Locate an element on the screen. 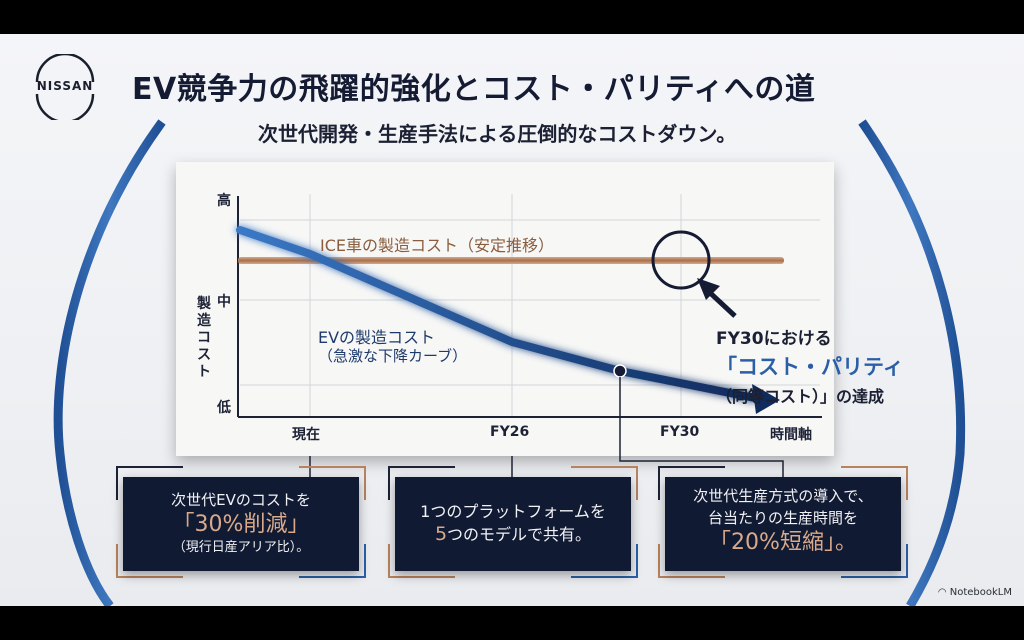  info-box-platform-sharing: 1つのプラットフォームを 5つのモデルで共有。 is located at coordinates (513, 524).